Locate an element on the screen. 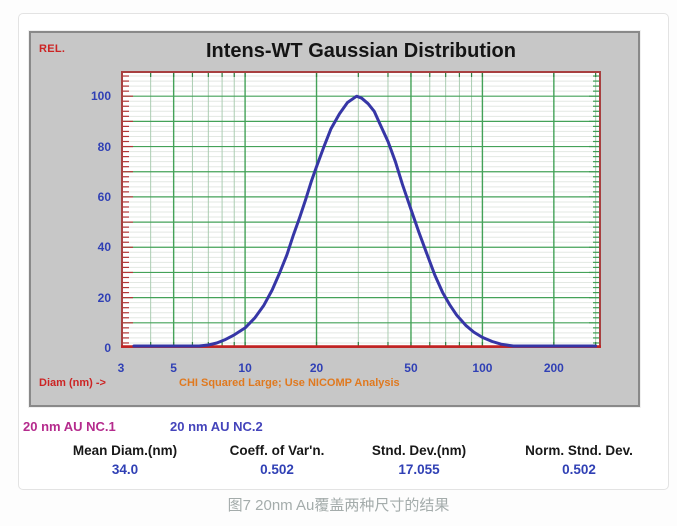 The height and width of the screenshot is (526, 677). y-tick-label: 100 is located at coordinates (100, 96).